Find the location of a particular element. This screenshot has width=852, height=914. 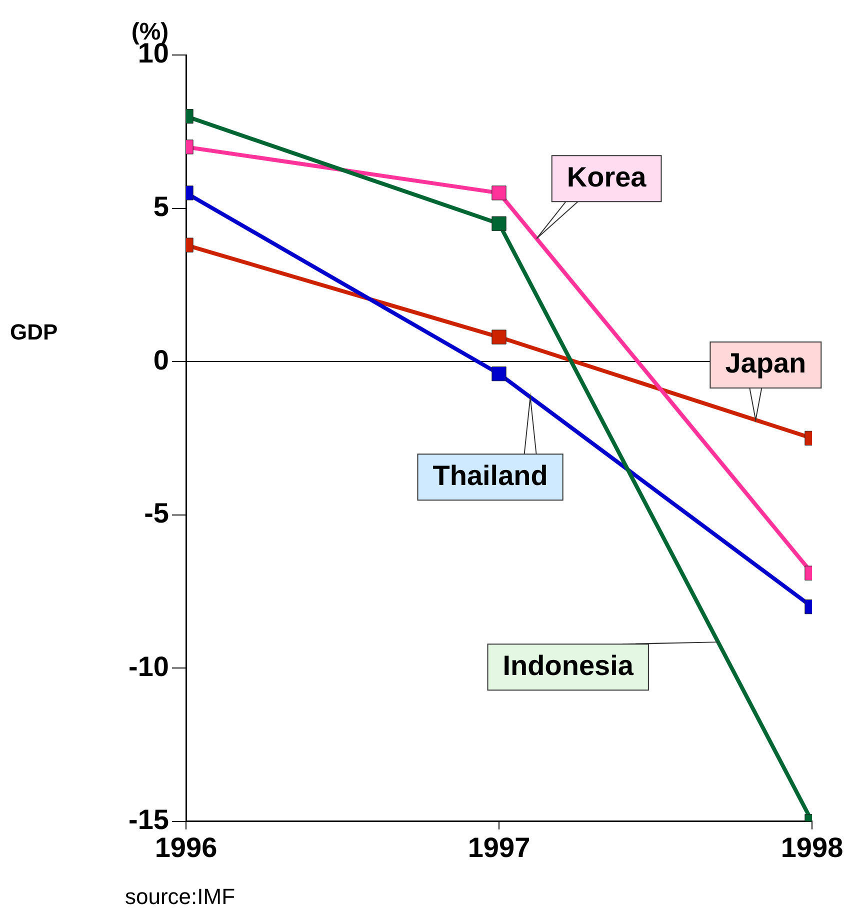

source-note: source:IMF is located at coordinates (180, 897).